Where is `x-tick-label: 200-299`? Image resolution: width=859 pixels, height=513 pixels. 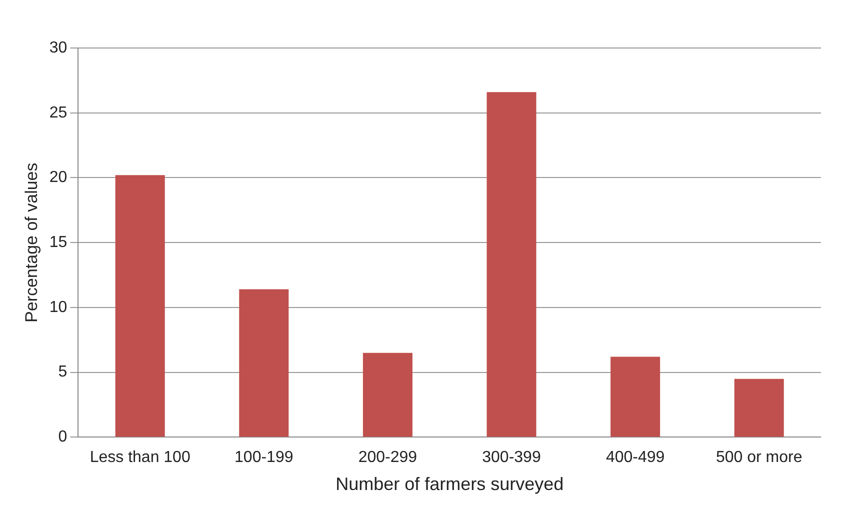 x-tick-label: 200-299 is located at coordinates (388, 457).